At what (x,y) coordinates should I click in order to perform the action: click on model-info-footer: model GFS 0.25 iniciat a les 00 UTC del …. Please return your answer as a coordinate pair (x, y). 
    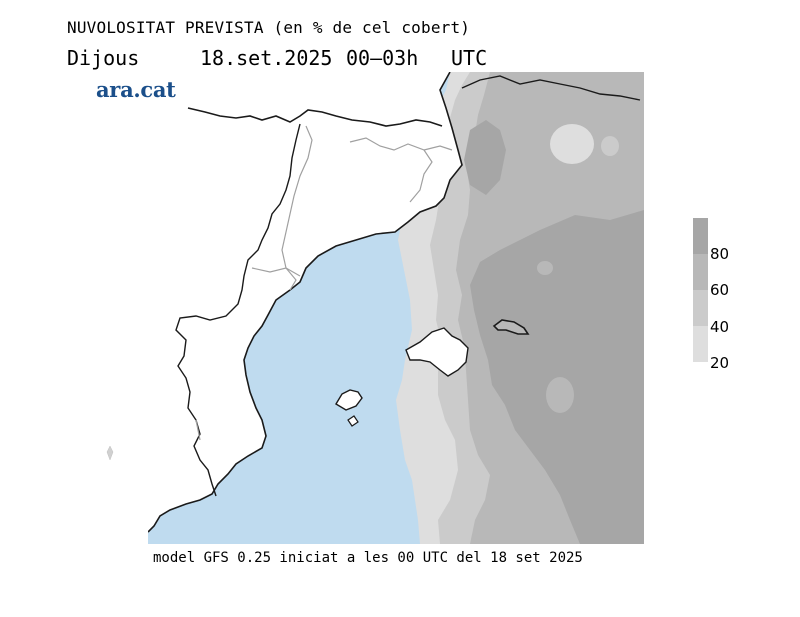
    Looking at the image, I should click on (368, 558).